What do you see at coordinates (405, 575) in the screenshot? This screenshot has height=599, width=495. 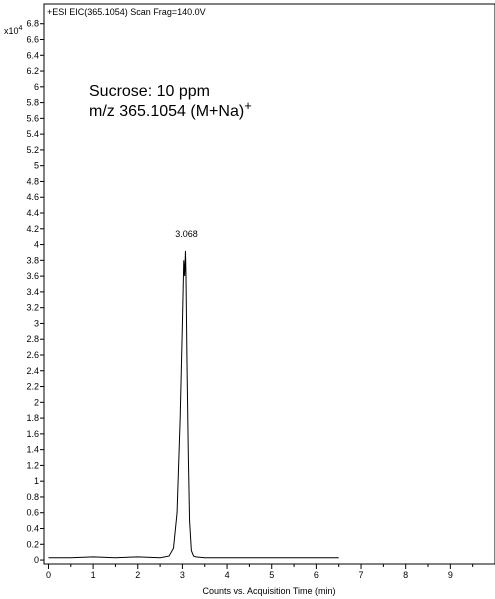 I see `x-tick-label: 8` at bounding box center [405, 575].